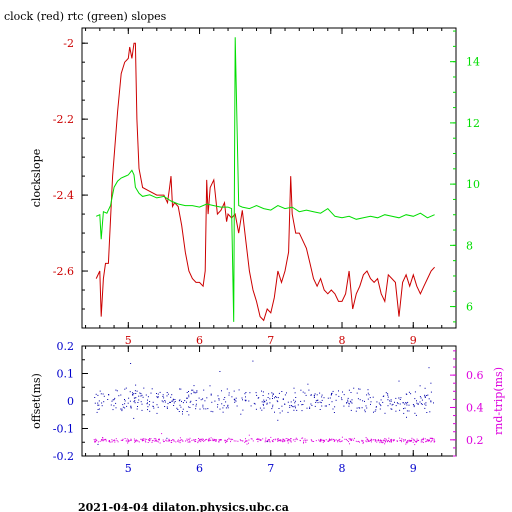 The width and height of the screenshot is (512, 512). Describe the element at coordinates (36, 401) in the screenshot. I see `y-left-axis-label: offset(ms)` at that location.